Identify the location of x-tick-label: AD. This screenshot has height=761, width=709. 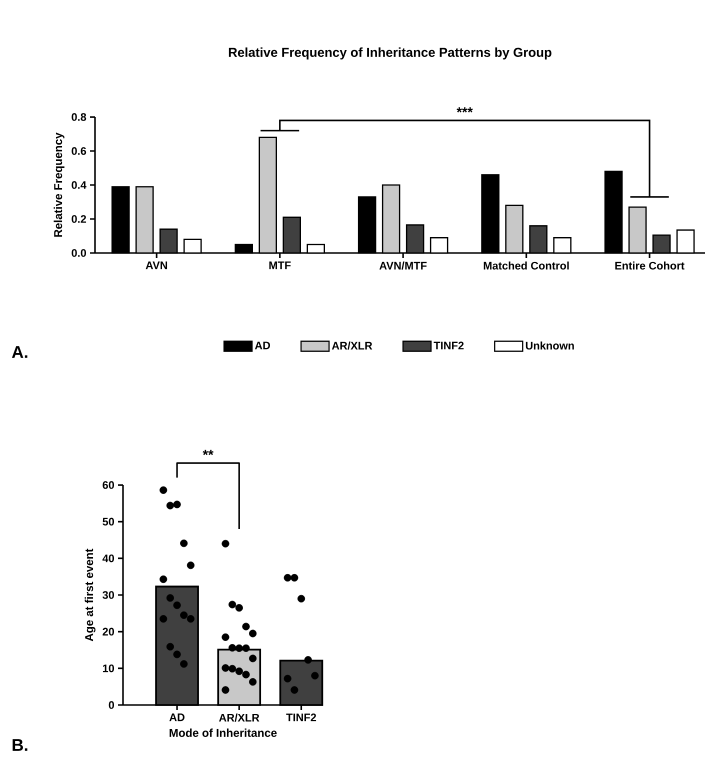
(176, 718).